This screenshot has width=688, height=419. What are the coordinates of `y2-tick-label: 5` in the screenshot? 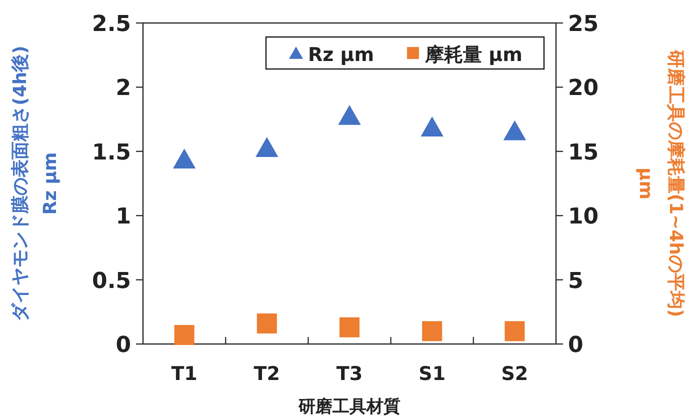 It's located at (576, 281).